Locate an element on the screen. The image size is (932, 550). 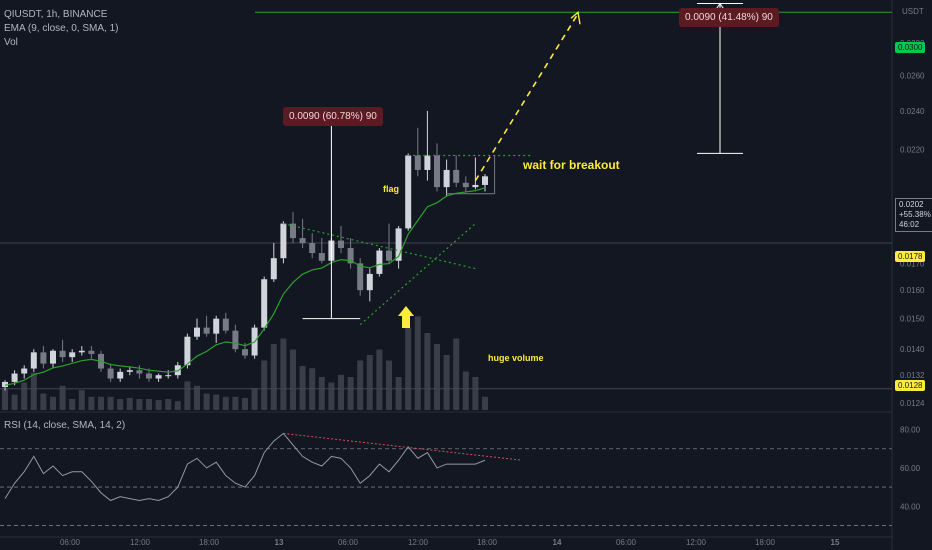
symbol-legend: QIUSDT, 1h, BINANCE is located at coordinates (56, 14).